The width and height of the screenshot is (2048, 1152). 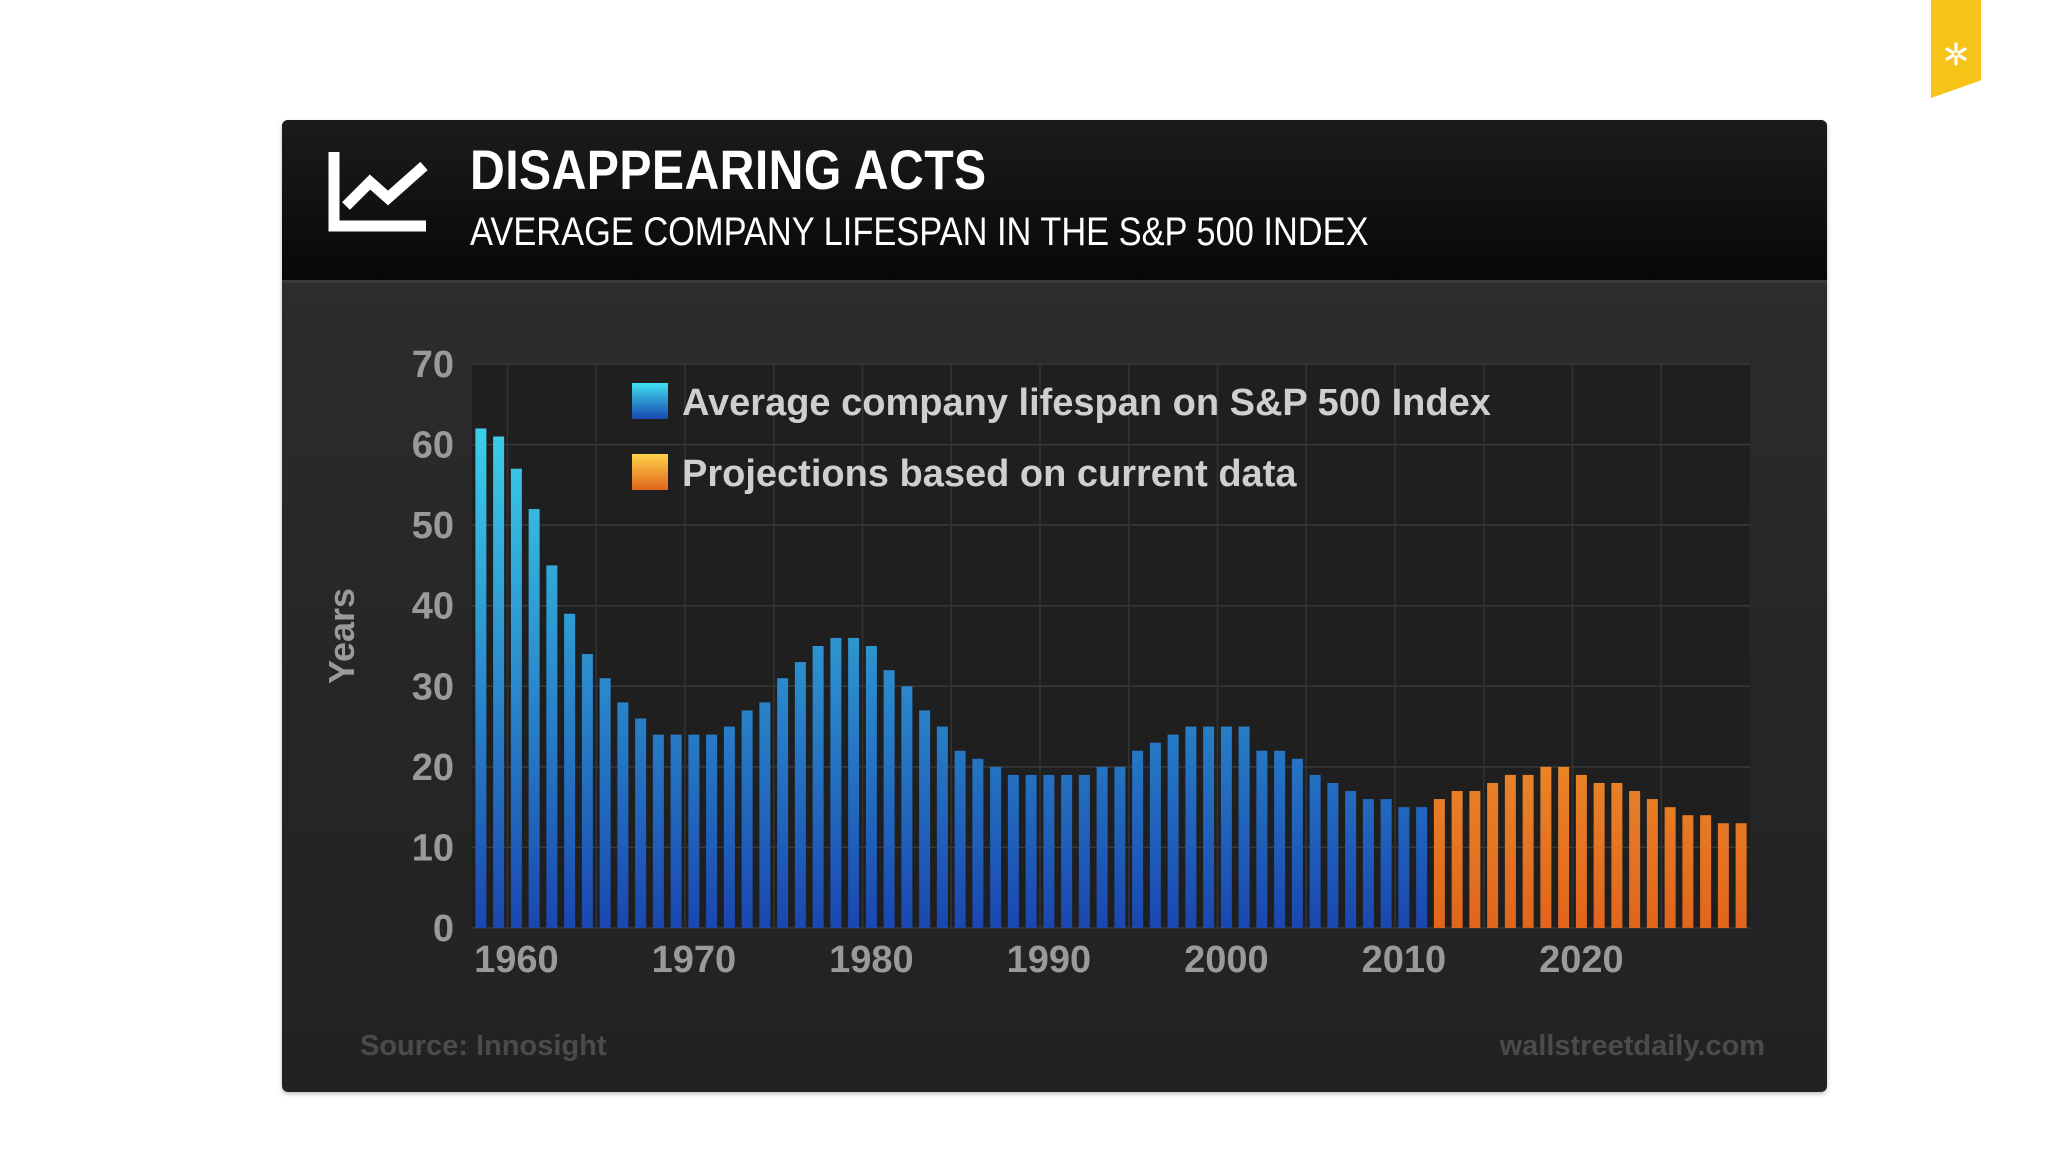 What do you see at coordinates (1226, 960) in the screenshot?
I see `x-tick-label: 2000` at bounding box center [1226, 960].